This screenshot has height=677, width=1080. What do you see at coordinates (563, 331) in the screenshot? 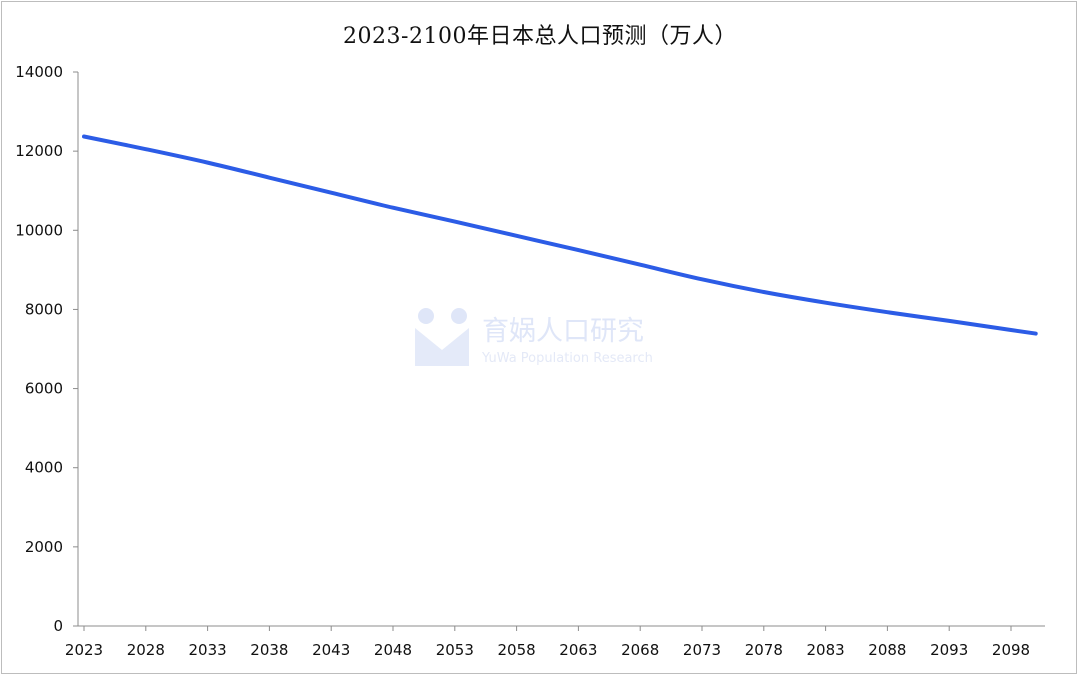
I see `watermark-name: 育娲人口研究` at bounding box center [563, 331].